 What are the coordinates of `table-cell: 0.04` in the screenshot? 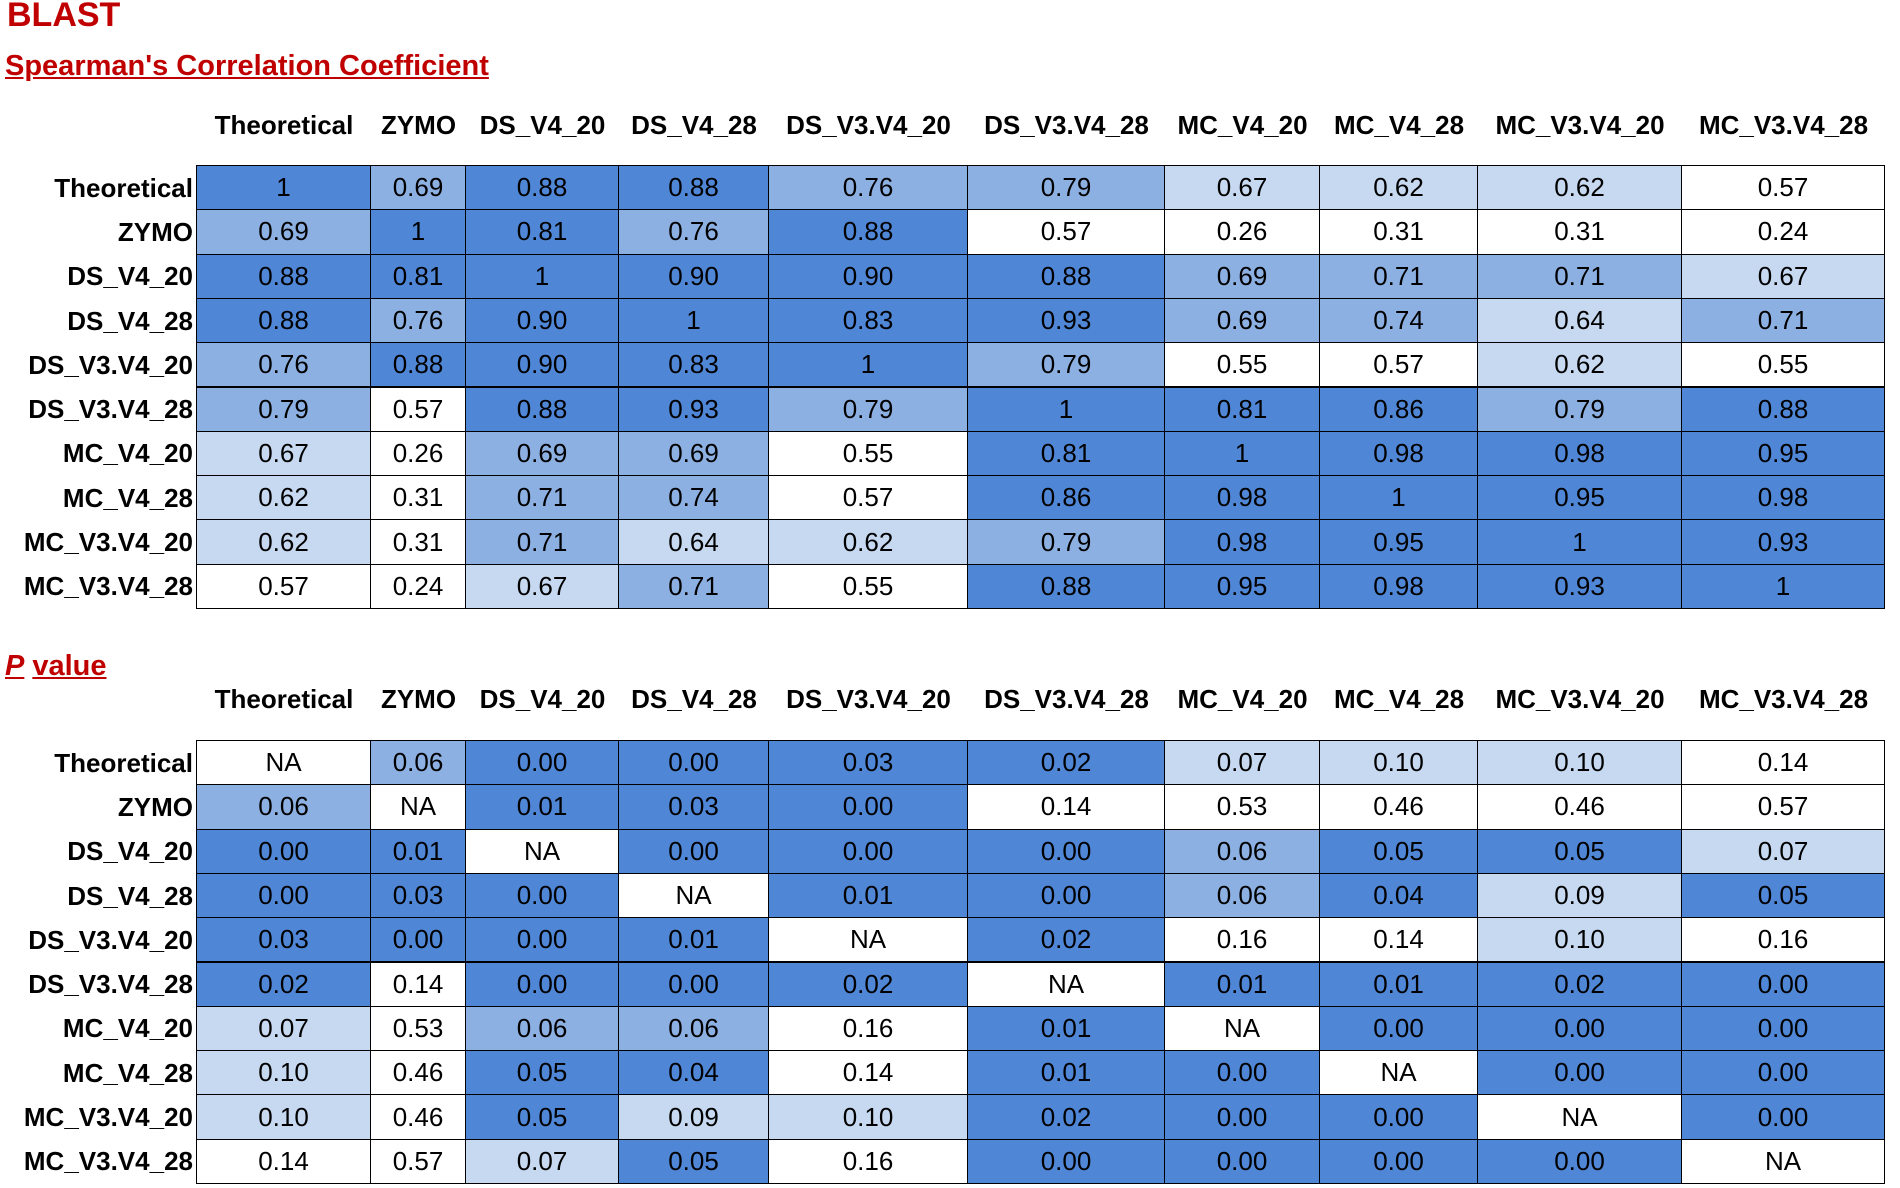 It's located at (693, 1073).